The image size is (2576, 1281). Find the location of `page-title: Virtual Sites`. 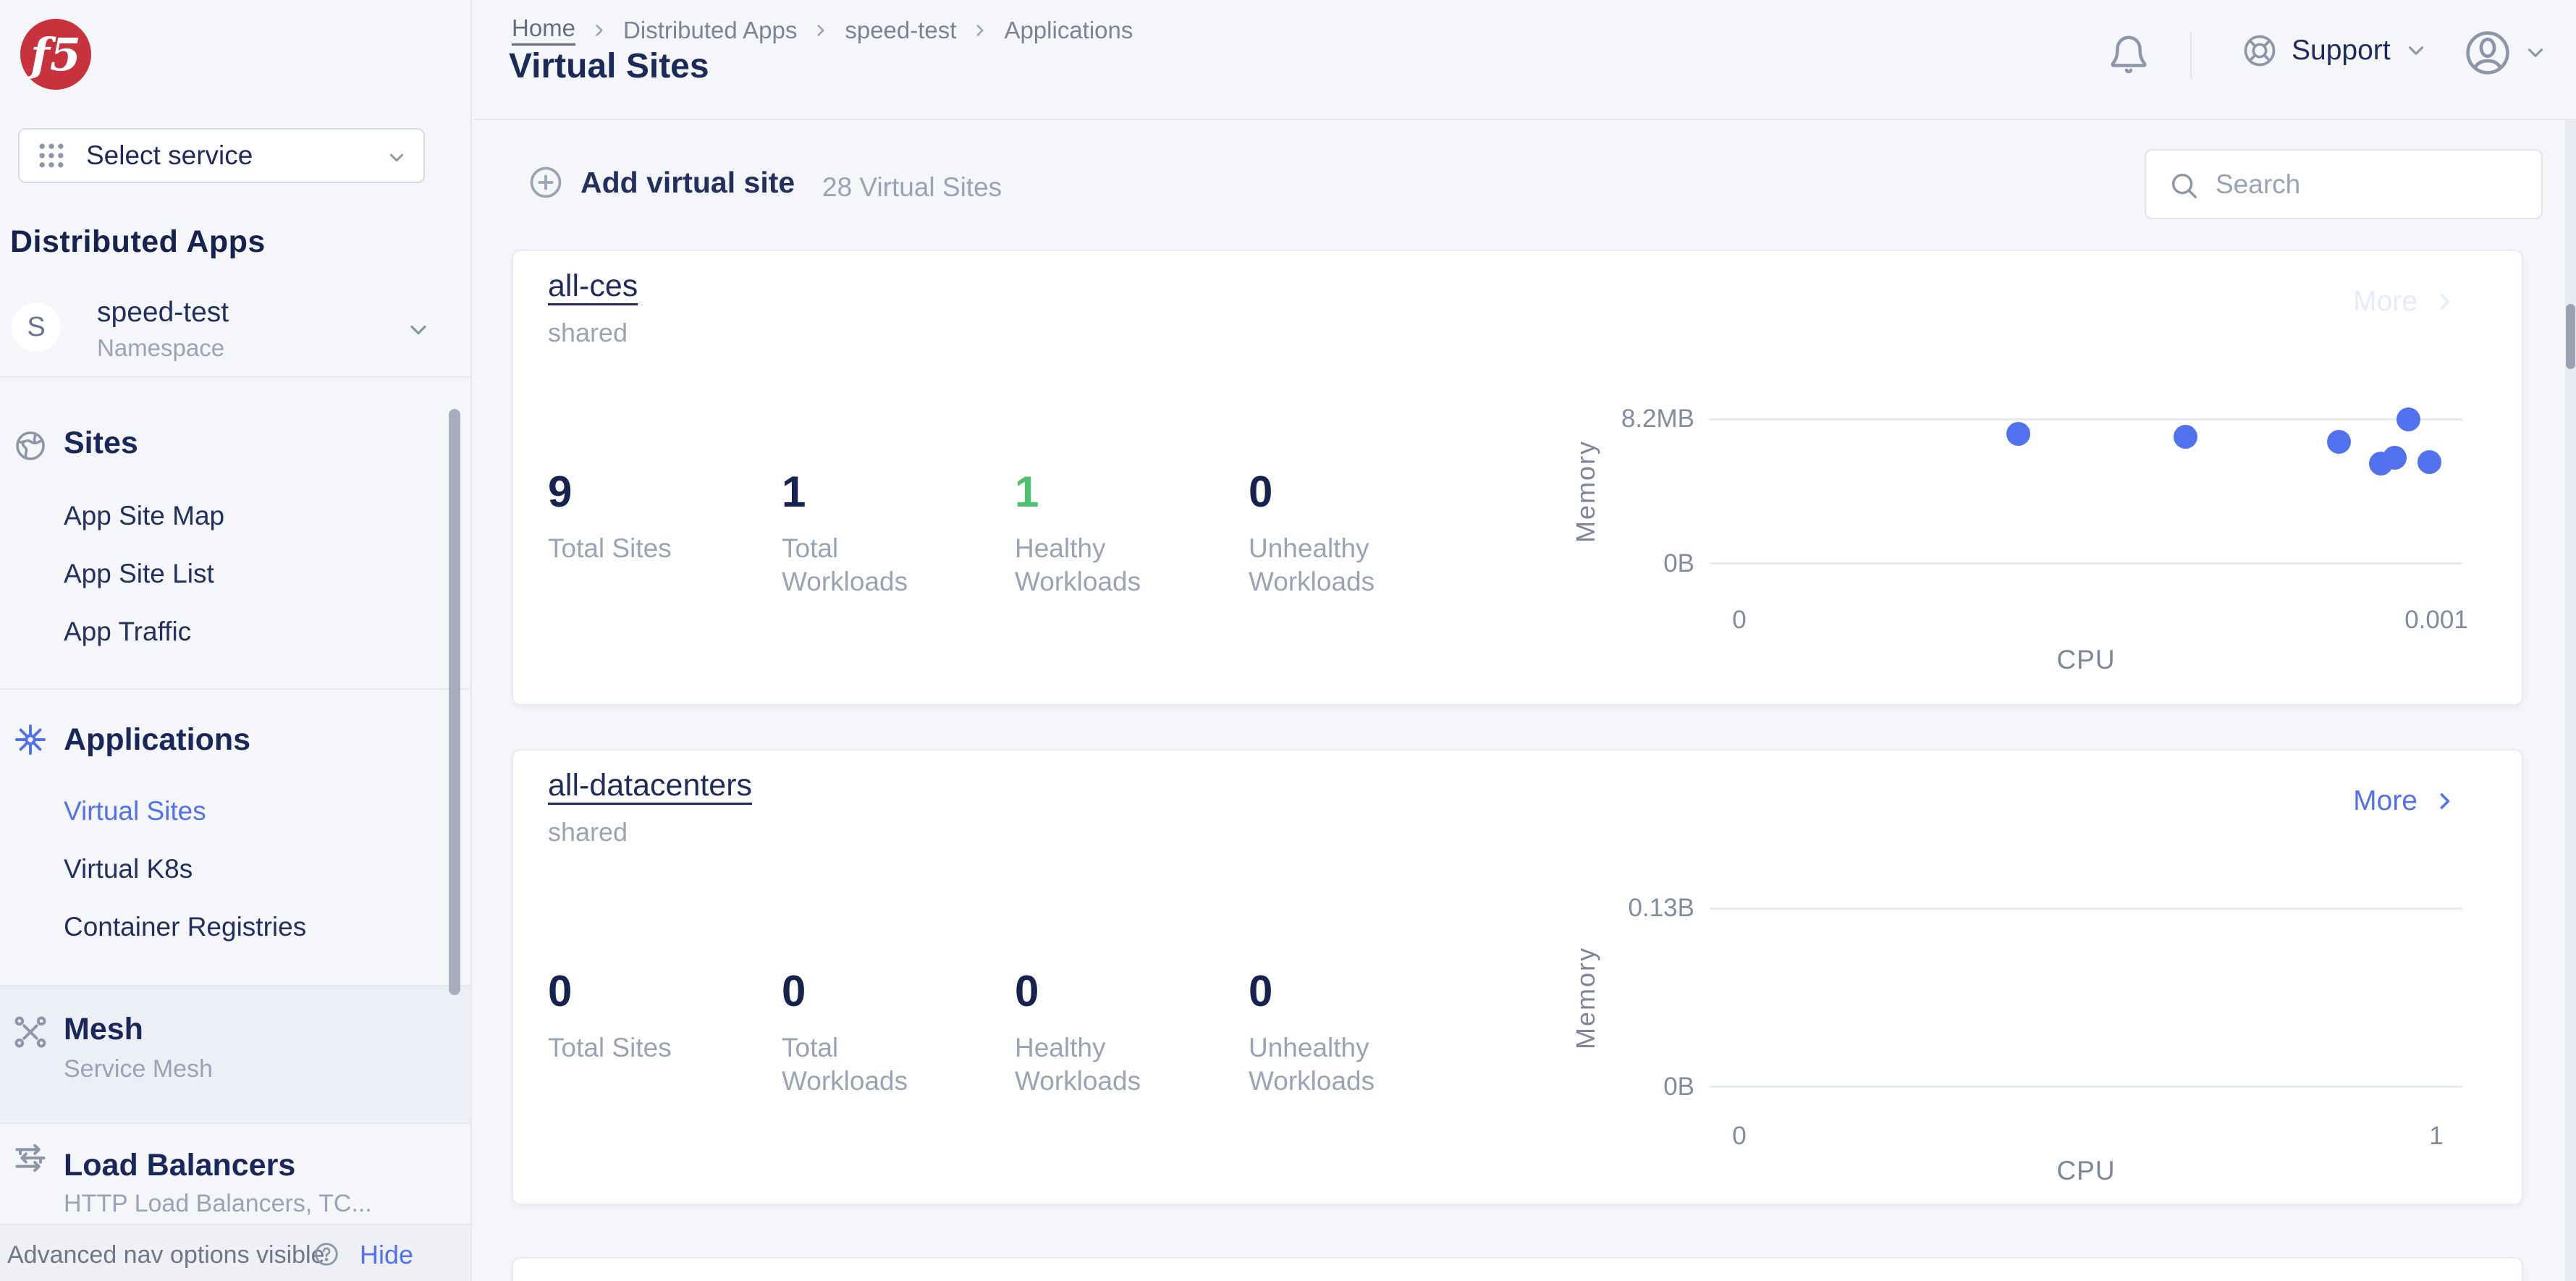

page-title: Virtual Sites is located at coordinates (609, 66).